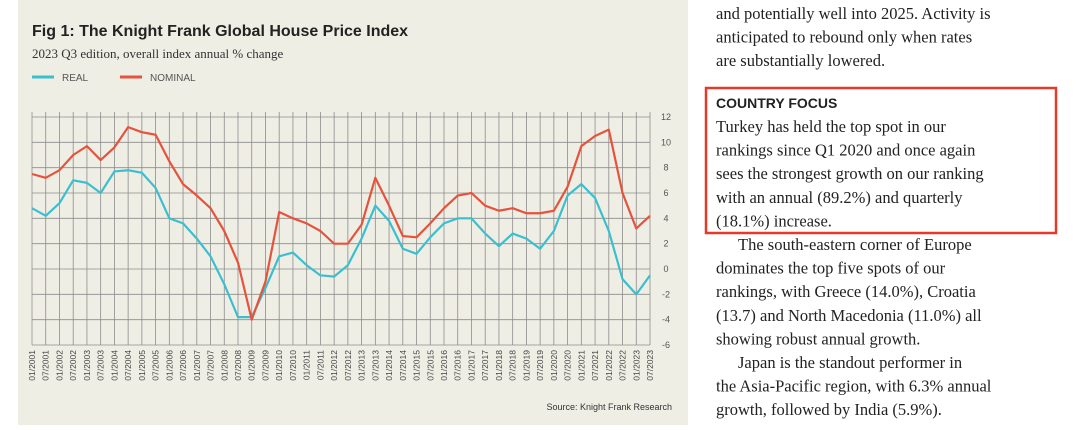 This screenshot has height=430, width=1080. What do you see at coordinates (666, 345) in the screenshot?
I see `y-tick-label: -6` at bounding box center [666, 345].